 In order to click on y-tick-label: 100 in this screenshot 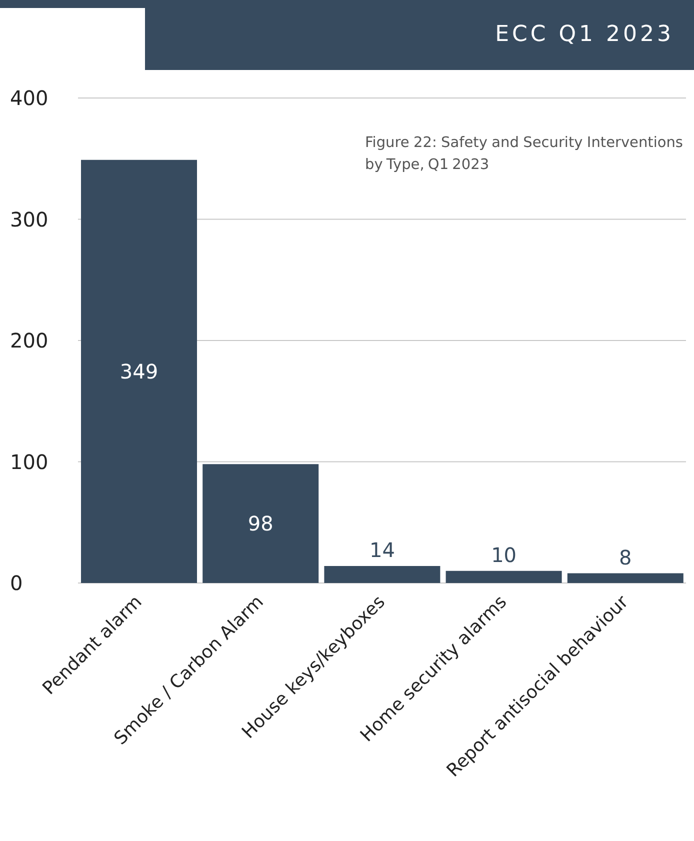, I will do `click(29, 462)`.